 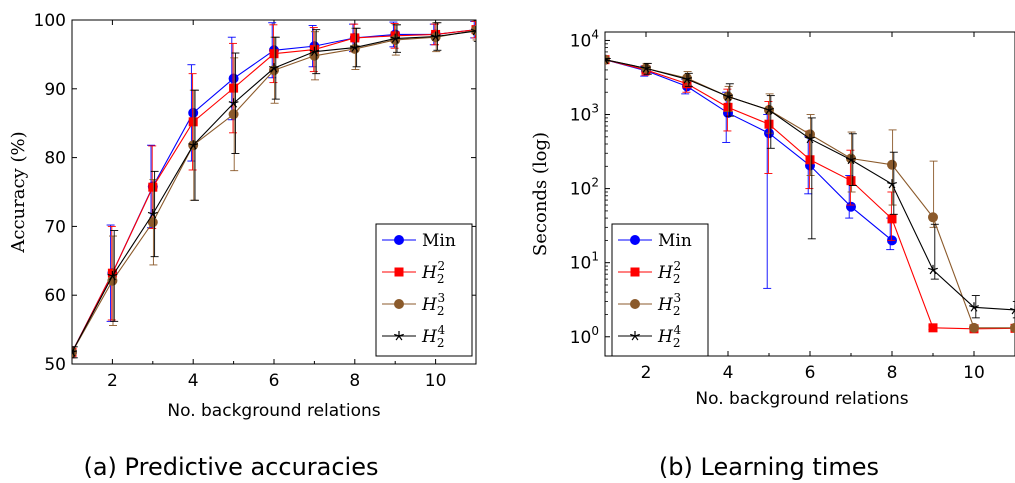 I want to click on x-axis-title: No. background relations, so click(x=273, y=411).